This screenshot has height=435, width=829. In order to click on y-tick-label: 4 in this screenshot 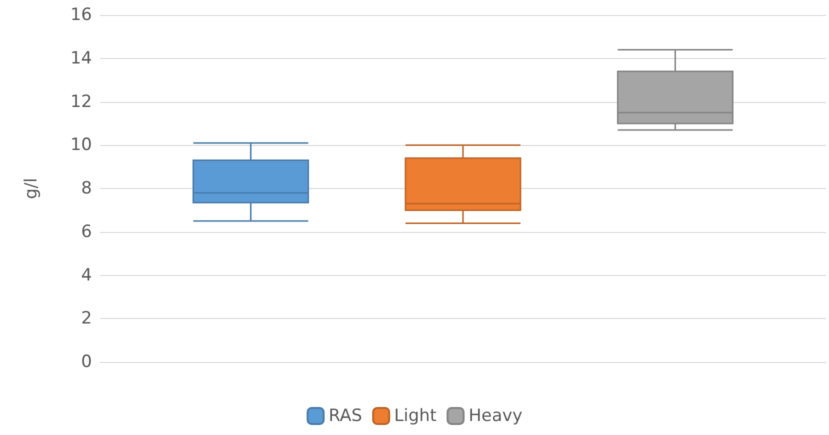, I will do `click(86, 275)`.